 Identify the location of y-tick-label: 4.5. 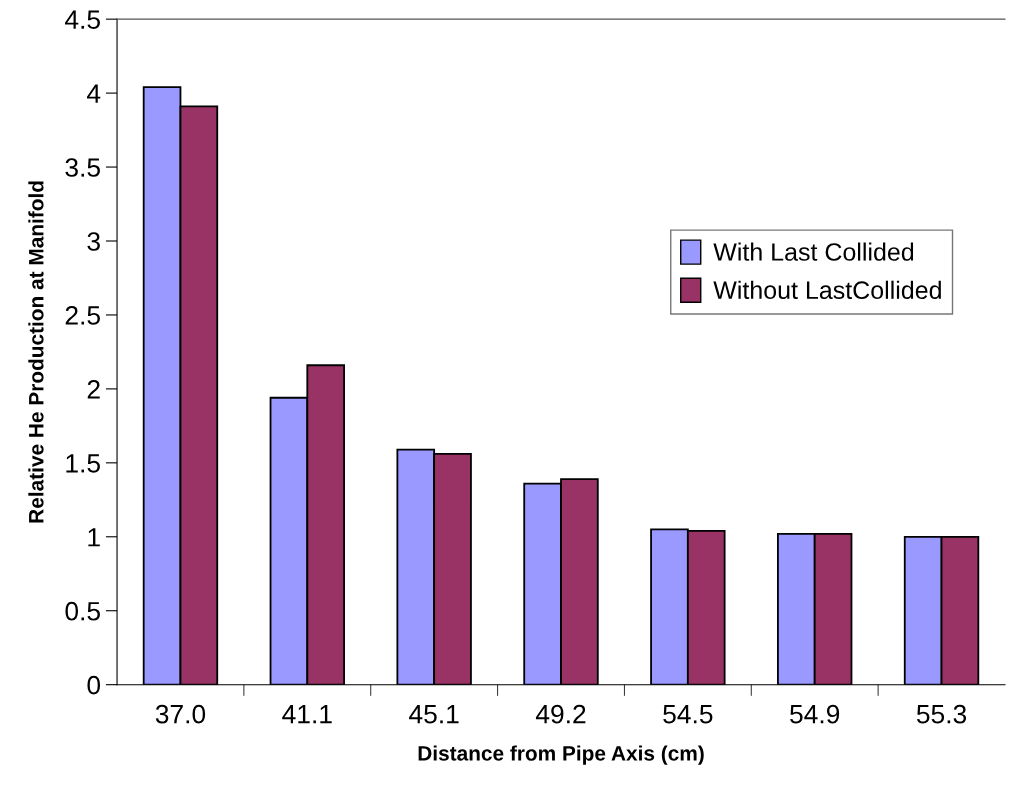
(82, 19).